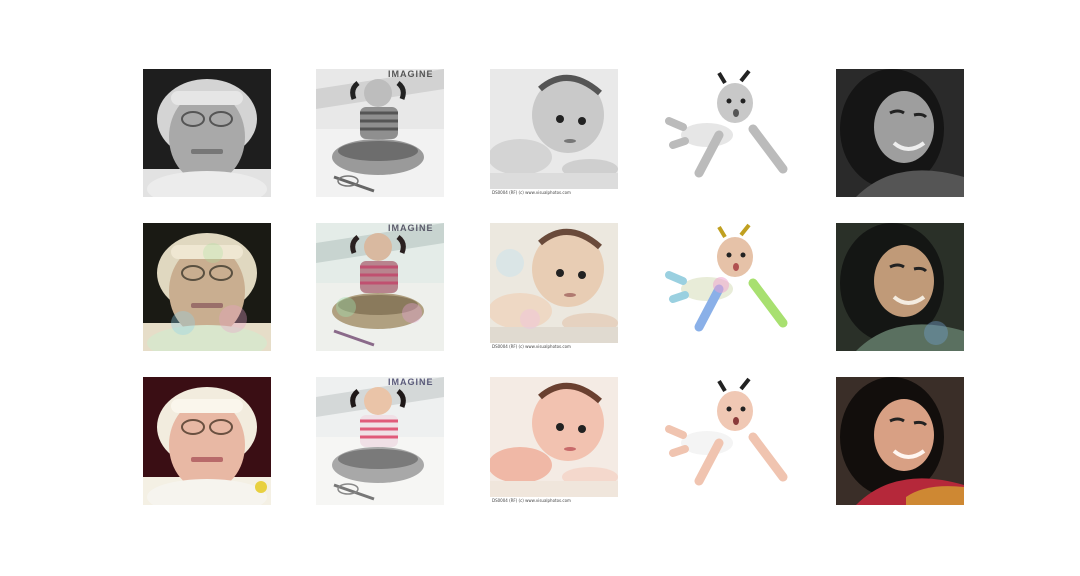 Image resolution: width=1080 pixels, height=576 pixels. What do you see at coordinates (554, 287) in the screenshot?
I see `image-r2-baby-lying-colorized: DS0004 (RF) (c) www.visualphotos.com` at bounding box center [554, 287].